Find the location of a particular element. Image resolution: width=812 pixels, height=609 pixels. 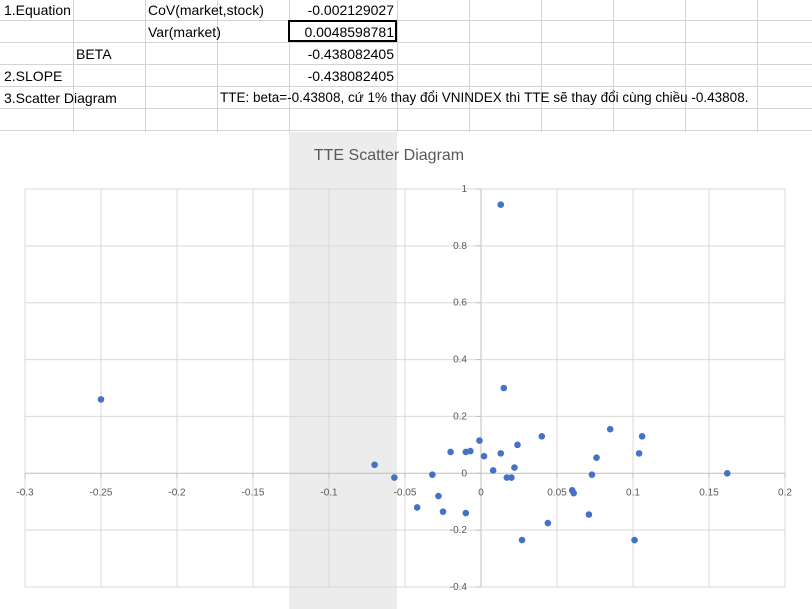

cell-a4: 2.SLOPE is located at coordinates (33, 76).